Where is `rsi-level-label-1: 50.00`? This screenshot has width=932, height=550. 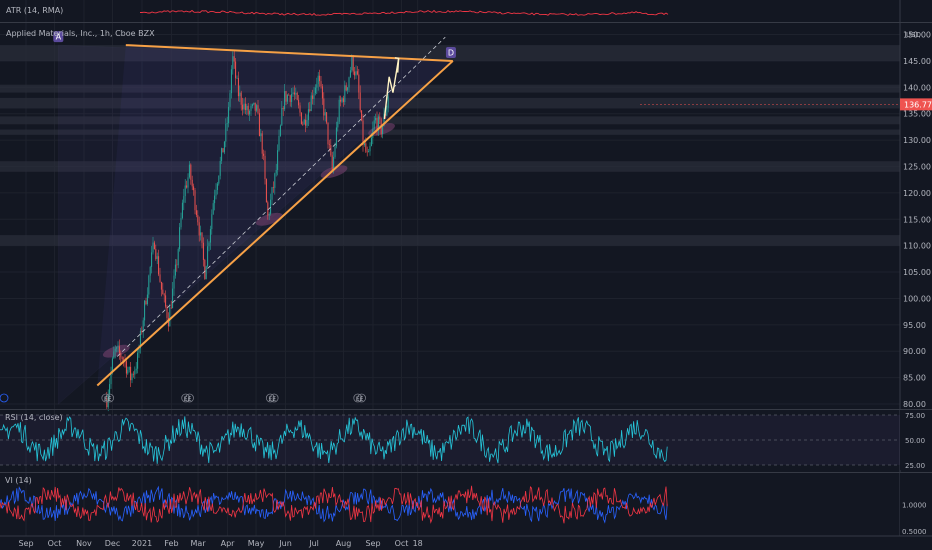 rsi-level-label-1: 50.00 is located at coordinates (915, 441).